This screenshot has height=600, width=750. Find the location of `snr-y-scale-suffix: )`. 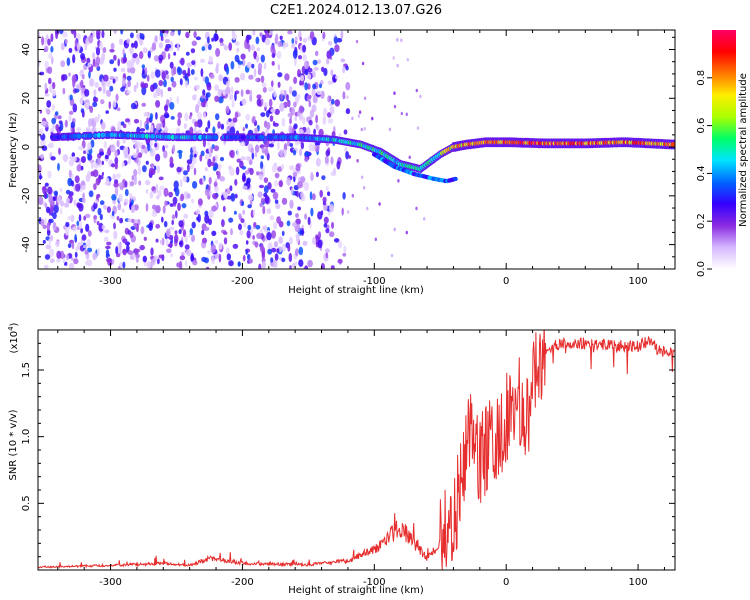

snr-y-scale-suffix: ) is located at coordinates (14, 324).